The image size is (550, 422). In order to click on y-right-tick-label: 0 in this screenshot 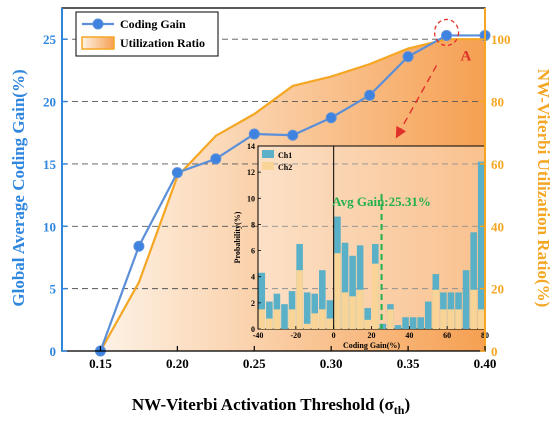, I will do `click(494, 351)`.